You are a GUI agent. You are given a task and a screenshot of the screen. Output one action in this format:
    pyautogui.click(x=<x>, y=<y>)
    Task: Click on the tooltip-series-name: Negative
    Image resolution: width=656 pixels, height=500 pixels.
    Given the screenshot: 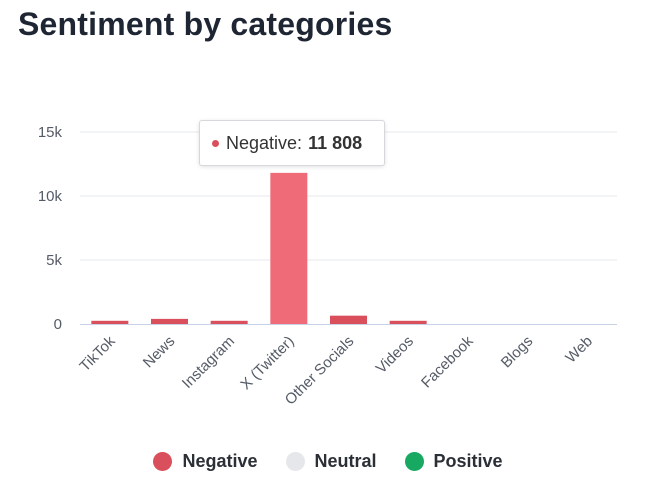 What is the action you would take?
    pyautogui.click(x=262, y=142)
    